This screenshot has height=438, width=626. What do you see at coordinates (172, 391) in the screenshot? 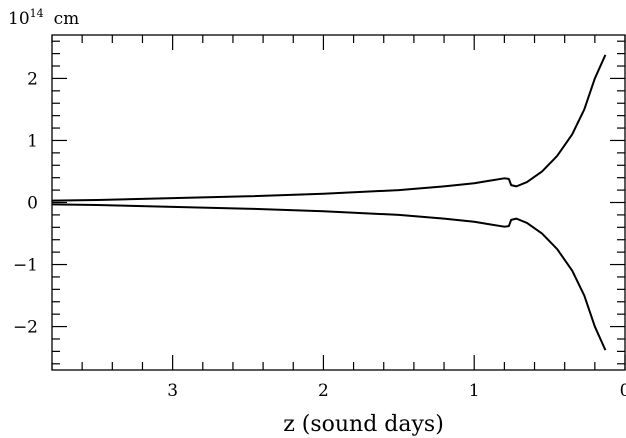
I see `x-tick-label: 3` at bounding box center [172, 391].